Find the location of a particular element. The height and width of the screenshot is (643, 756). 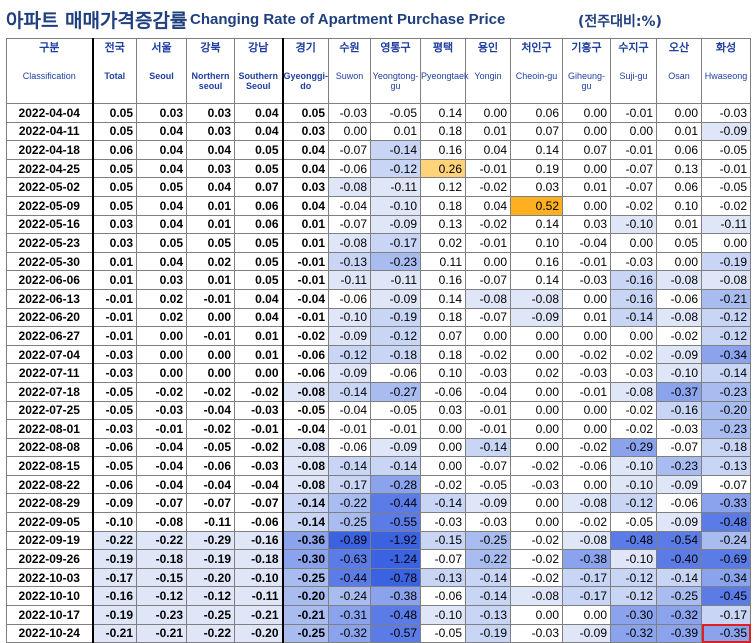

value-cell: -1.92 is located at coordinates (395, 540).